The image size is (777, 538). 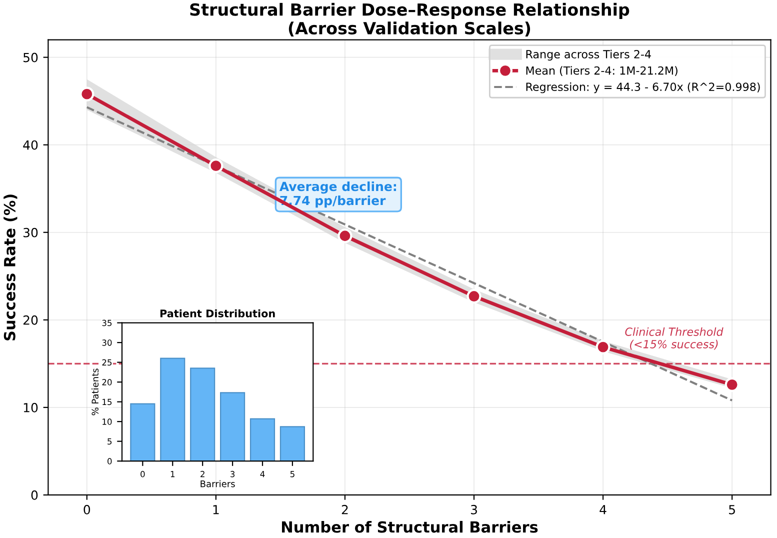 What do you see at coordinates (107, 402) in the screenshot?
I see `y-tick-label: 15` at bounding box center [107, 402].